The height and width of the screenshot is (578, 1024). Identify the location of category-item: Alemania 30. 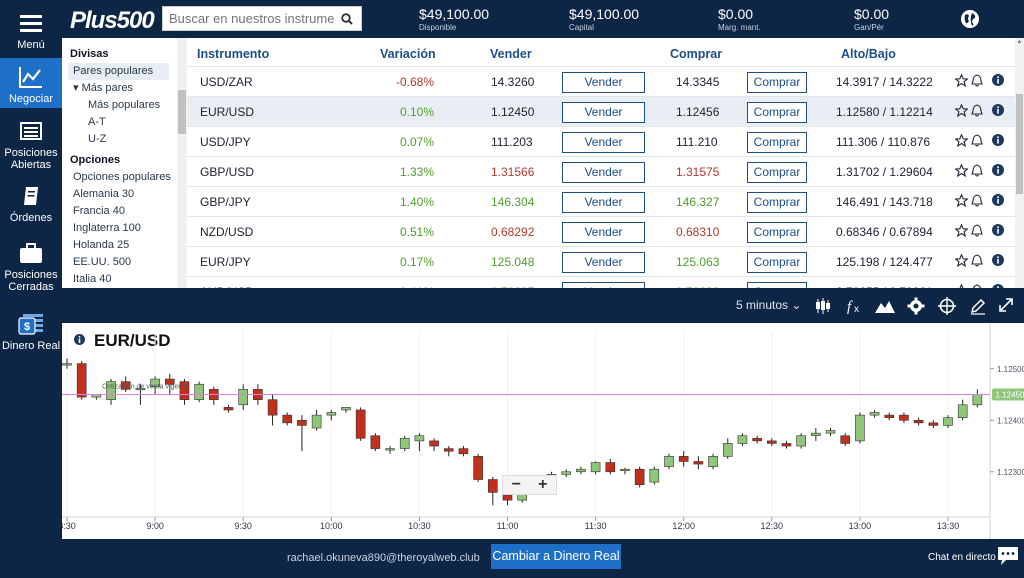
(104, 194).